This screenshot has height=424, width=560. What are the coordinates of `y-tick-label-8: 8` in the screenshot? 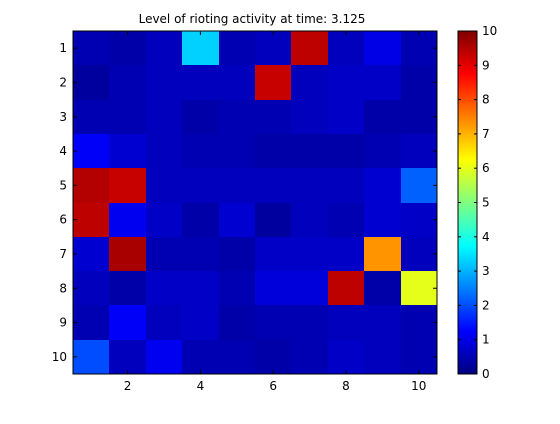 It's located at (63, 288).